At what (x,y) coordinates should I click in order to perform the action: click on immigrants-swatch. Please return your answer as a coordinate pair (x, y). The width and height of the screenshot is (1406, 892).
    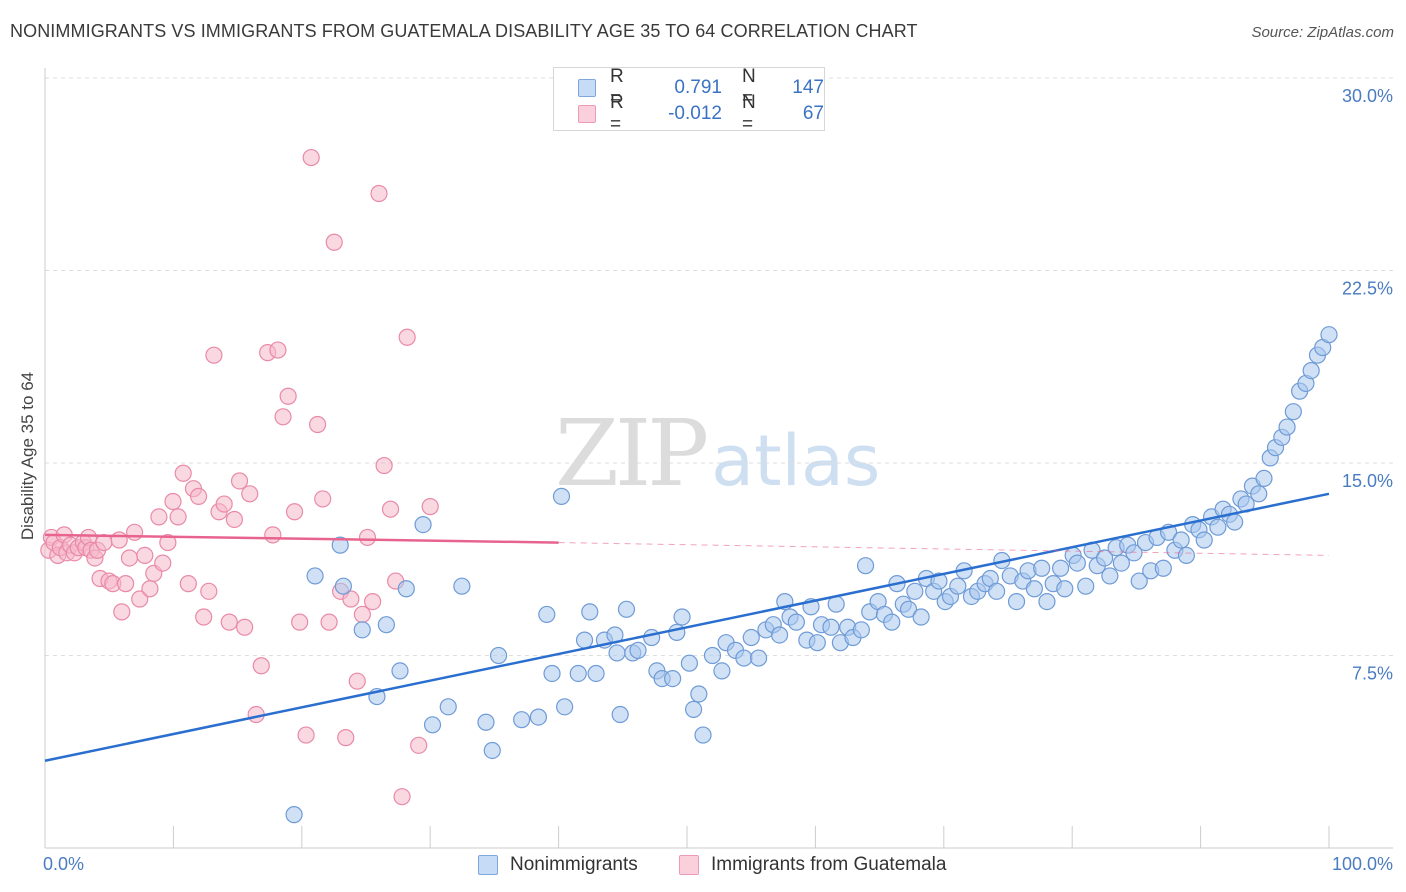
    Looking at the image, I should click on (587, 114).